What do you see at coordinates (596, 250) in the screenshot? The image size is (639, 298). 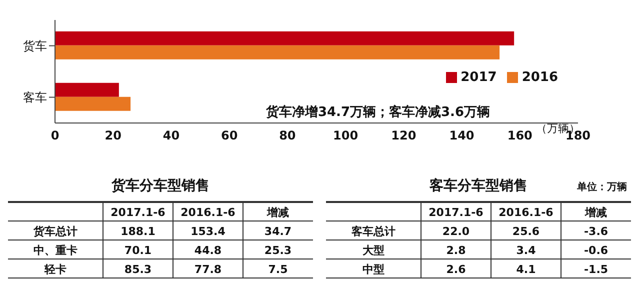 I see `data-label: -0.6` at bounding box center [596, 250].